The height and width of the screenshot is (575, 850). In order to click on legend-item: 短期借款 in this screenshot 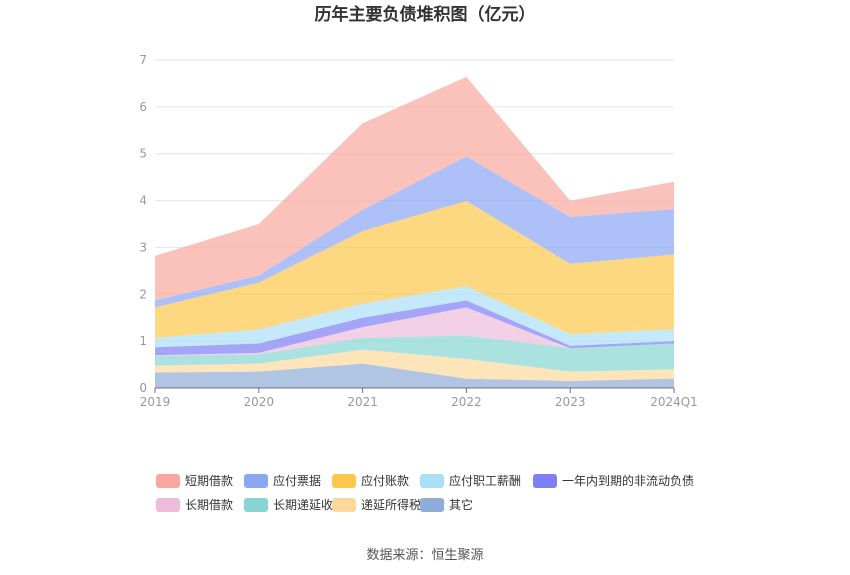, I will do `click(194, 481)`.